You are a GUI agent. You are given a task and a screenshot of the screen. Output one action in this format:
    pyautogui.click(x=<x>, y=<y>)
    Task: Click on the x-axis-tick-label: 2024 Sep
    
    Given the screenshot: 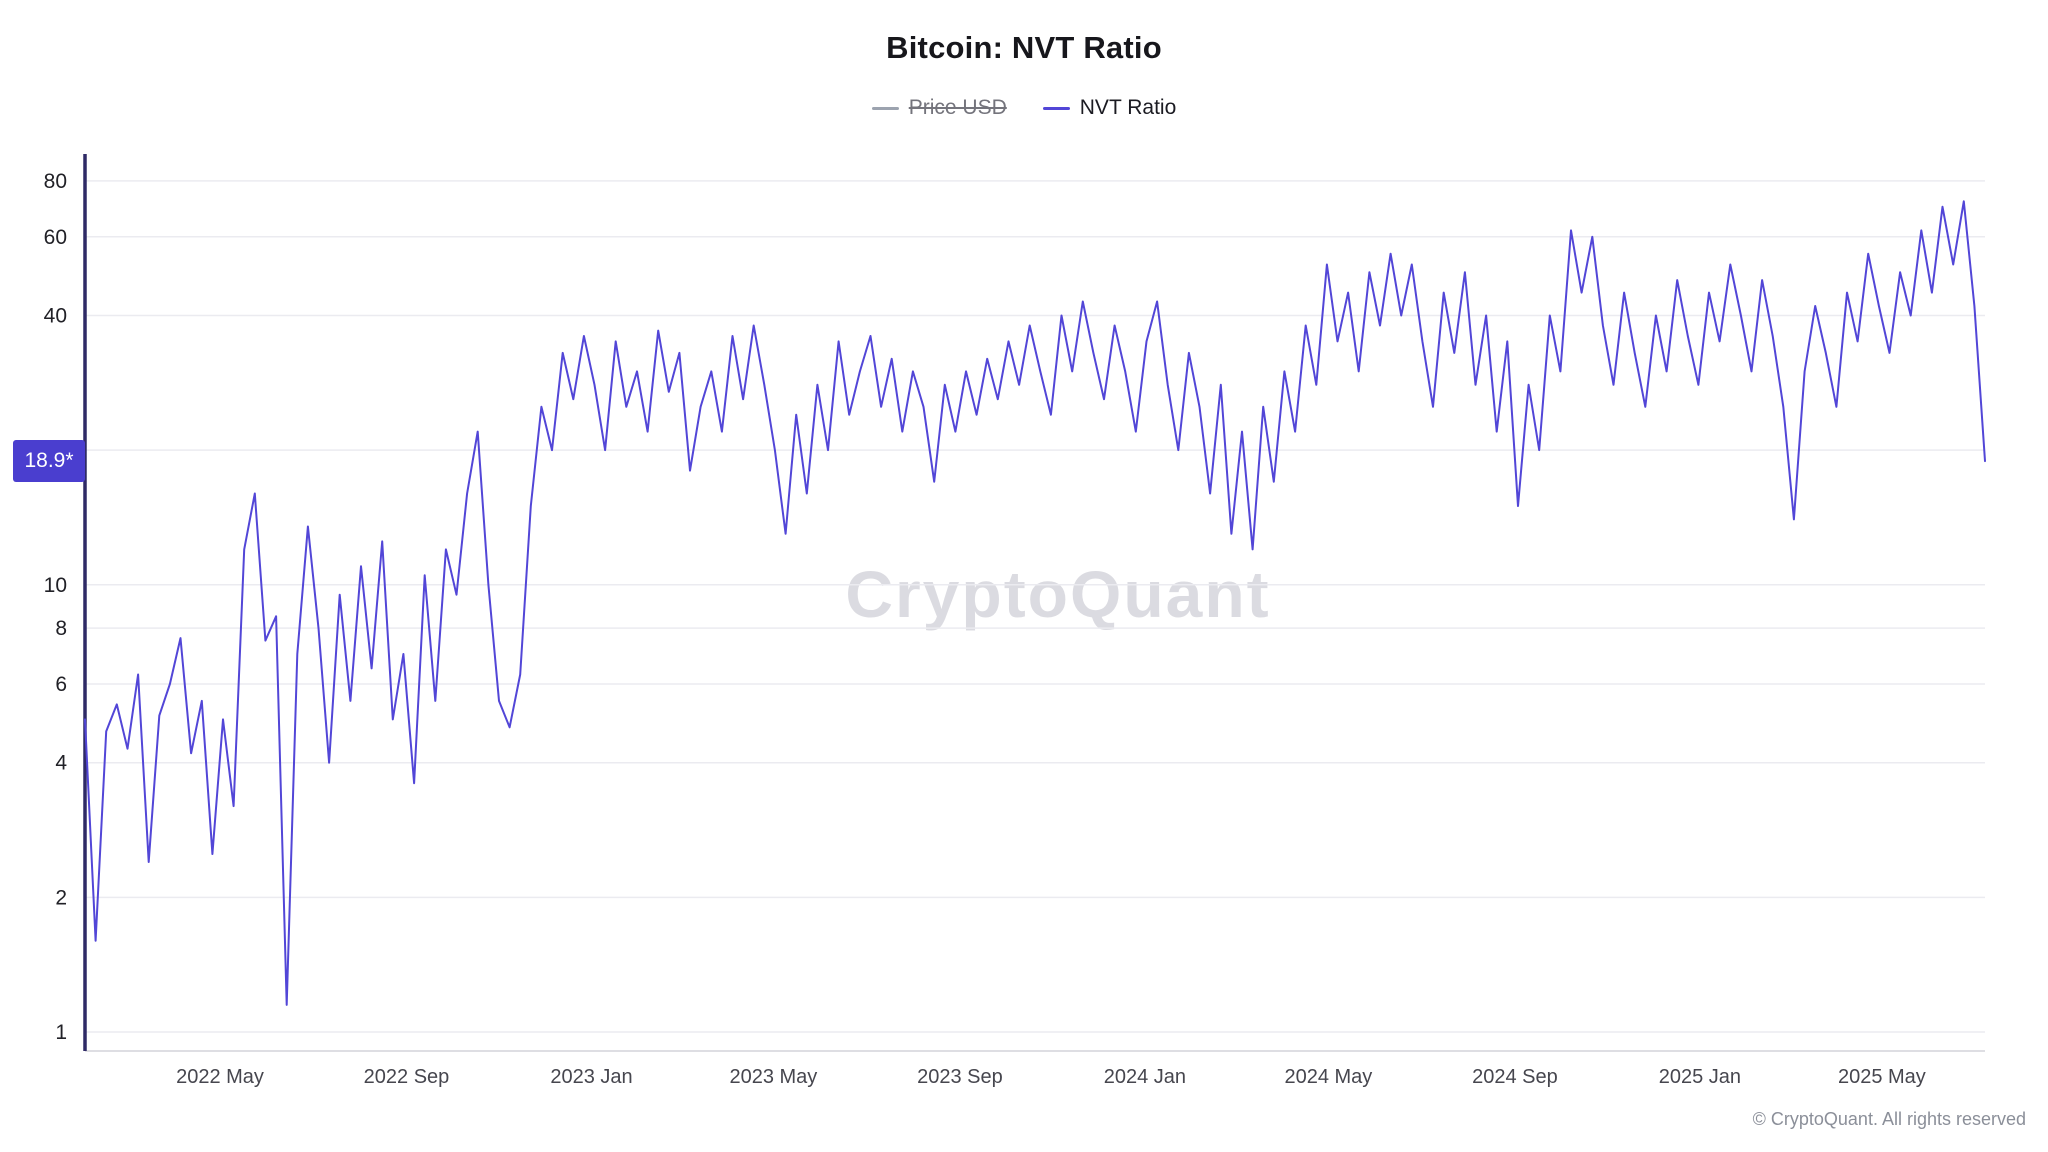 What is the action you would take?
    pyautogui.click(x=1515, y=1077)
    